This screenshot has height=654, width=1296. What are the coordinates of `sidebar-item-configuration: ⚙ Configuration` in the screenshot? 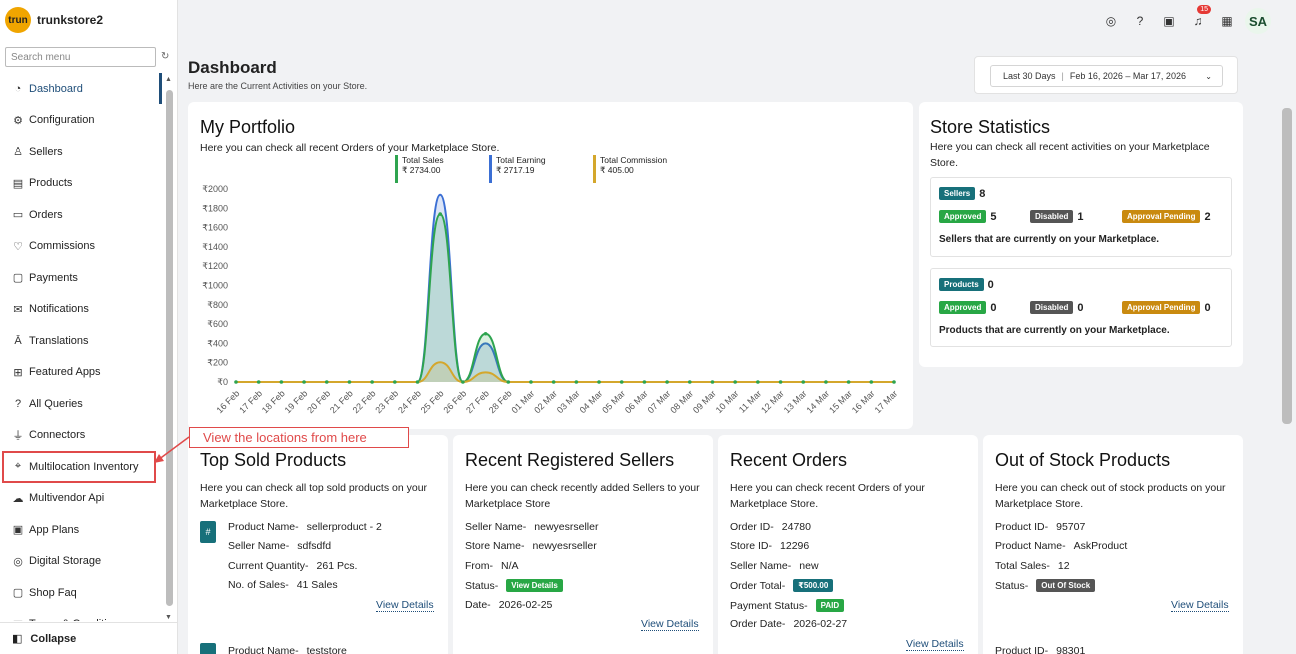 It's located at (81, 121).